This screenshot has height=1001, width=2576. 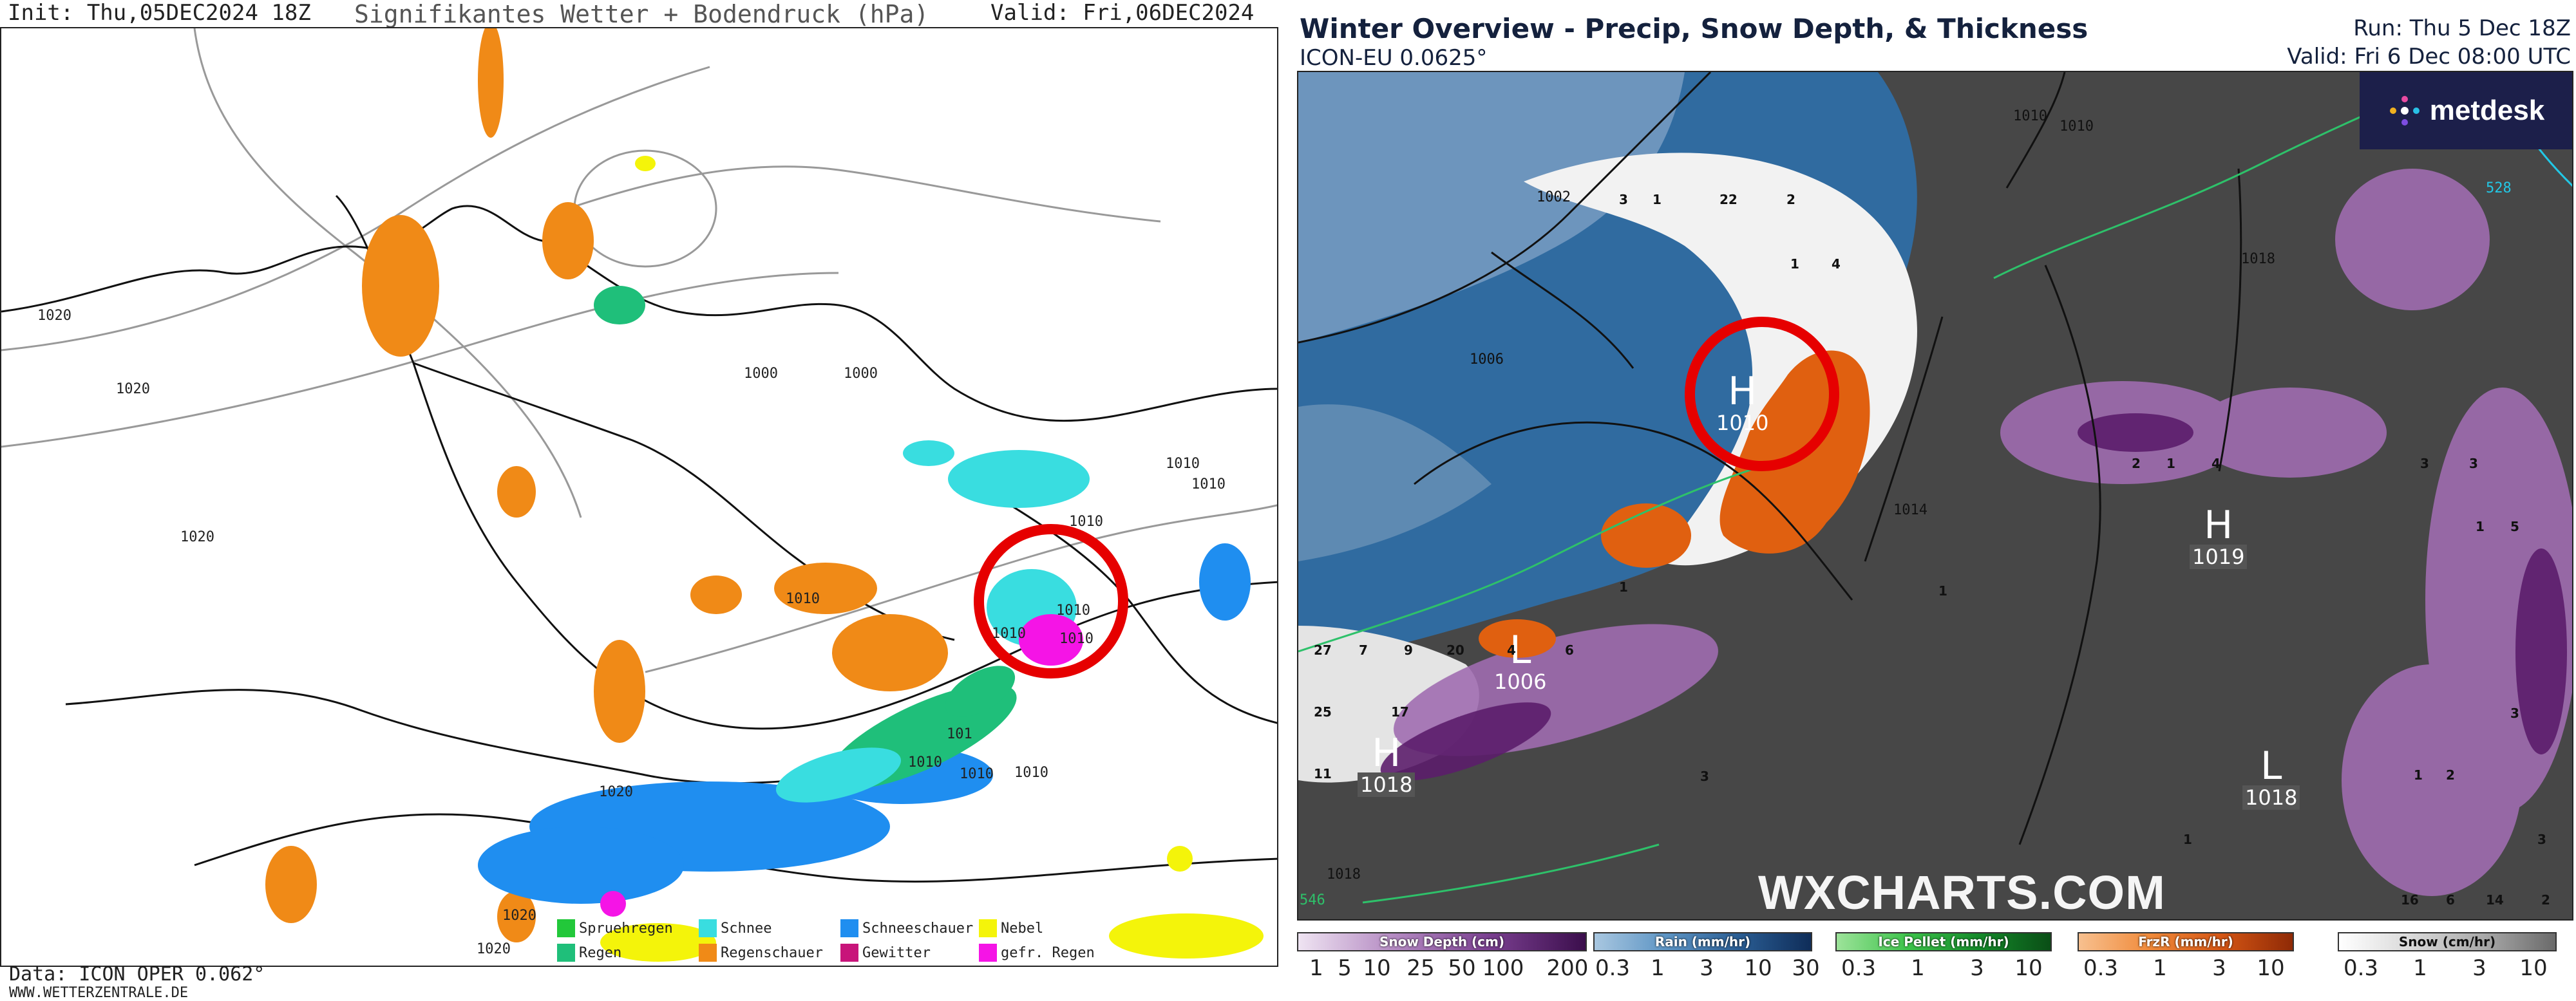 I want to click on contour-label: 1002, so click(x=1554, y=197).